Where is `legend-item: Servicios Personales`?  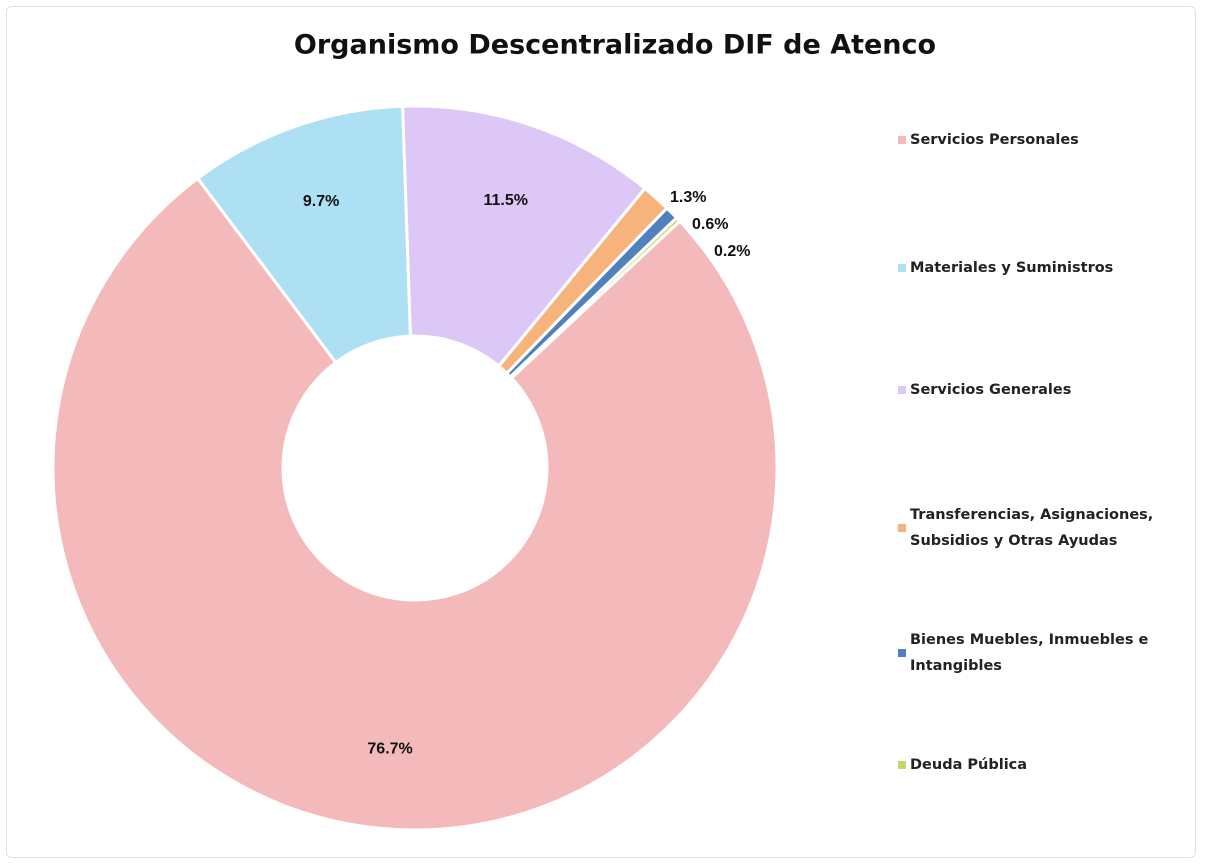
legend-item: Servicios Personales is located at coordinates (1048, 140).